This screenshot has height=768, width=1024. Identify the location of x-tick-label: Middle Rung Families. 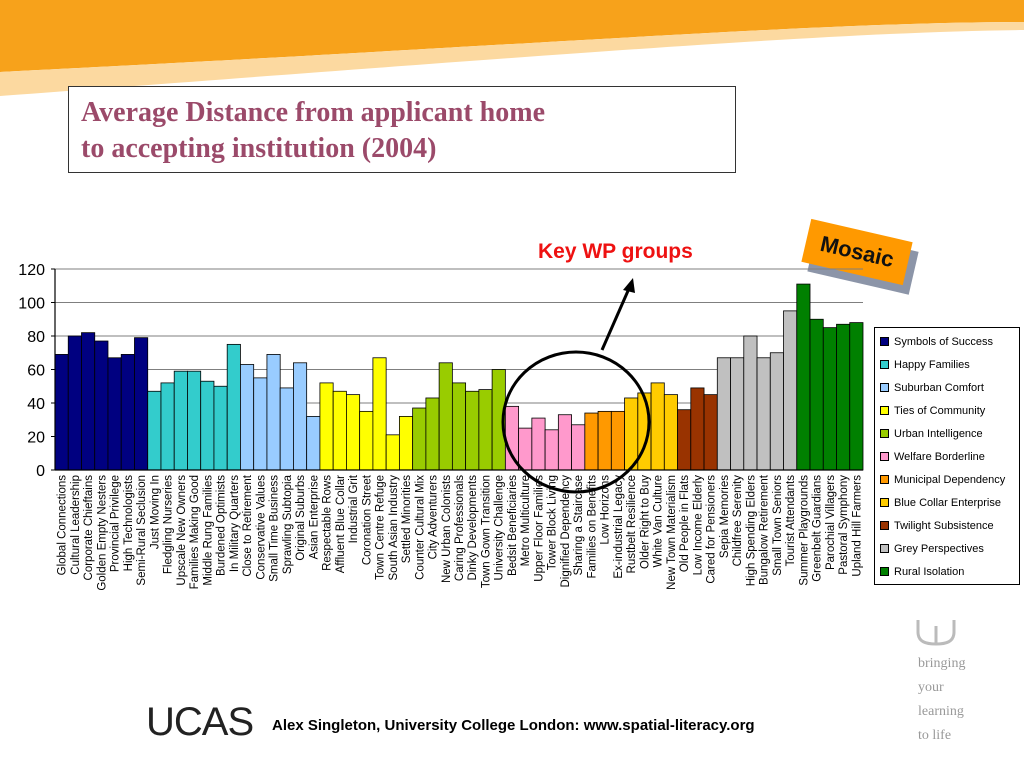
(208, 530).